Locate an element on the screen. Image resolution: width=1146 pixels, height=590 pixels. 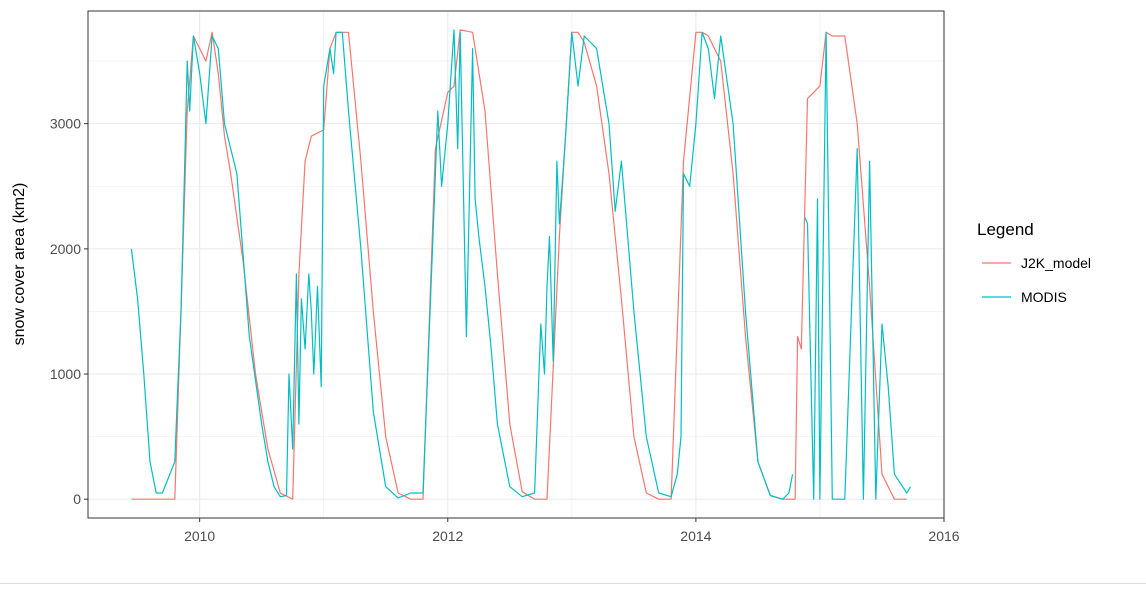
legend: Legend J2K_model MODIS is located at coordinates (1034, 262).